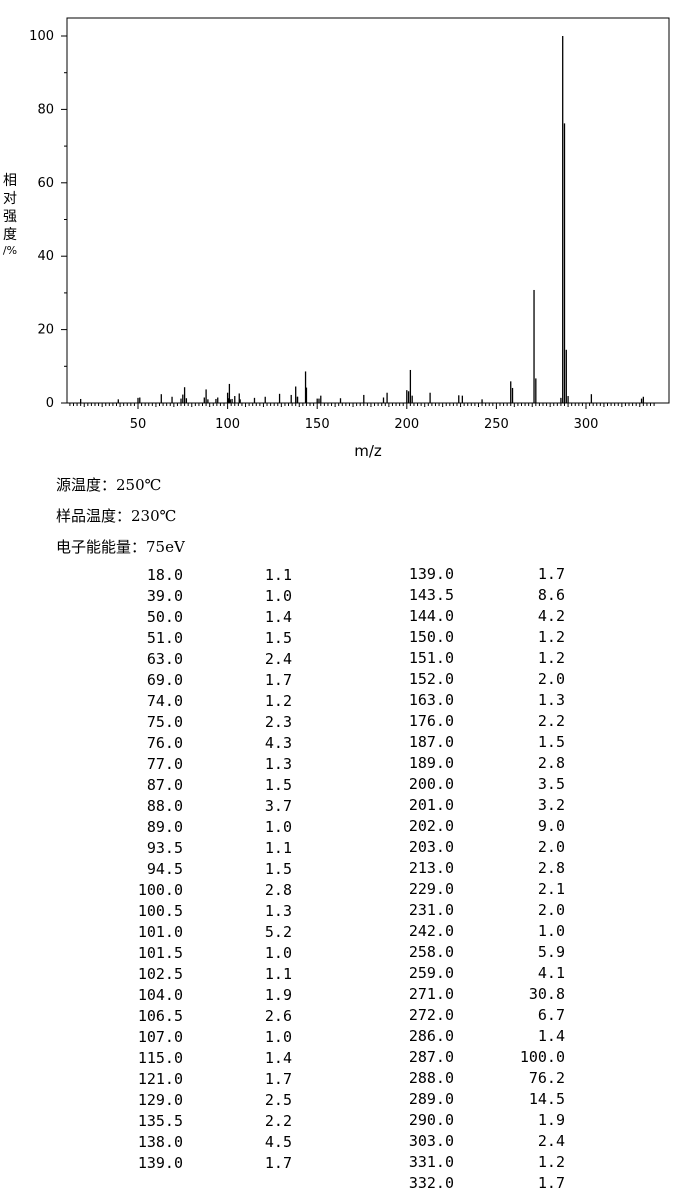 The width and height of the screenshot is (680, 1194). Describe the element at coordinates (160, 1100) in the screenshot. I see `mz-value: 129.0` at that location.